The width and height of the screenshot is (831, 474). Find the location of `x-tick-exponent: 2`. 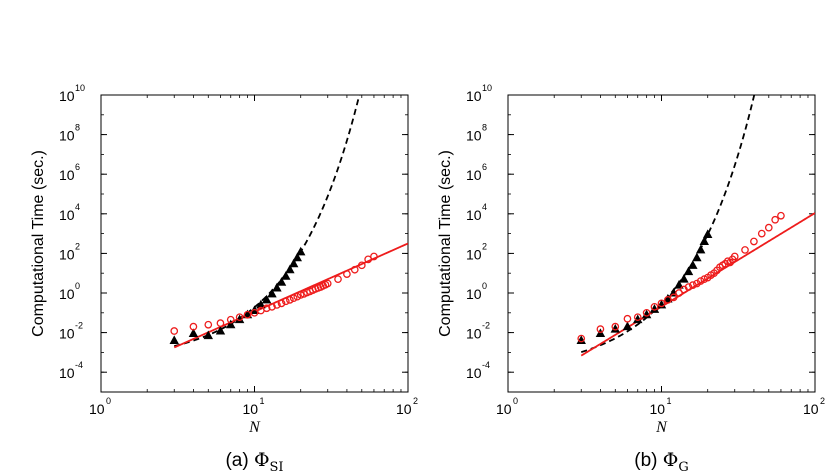

x-tick-exponent: 2 is located at coordinates (415, 401).